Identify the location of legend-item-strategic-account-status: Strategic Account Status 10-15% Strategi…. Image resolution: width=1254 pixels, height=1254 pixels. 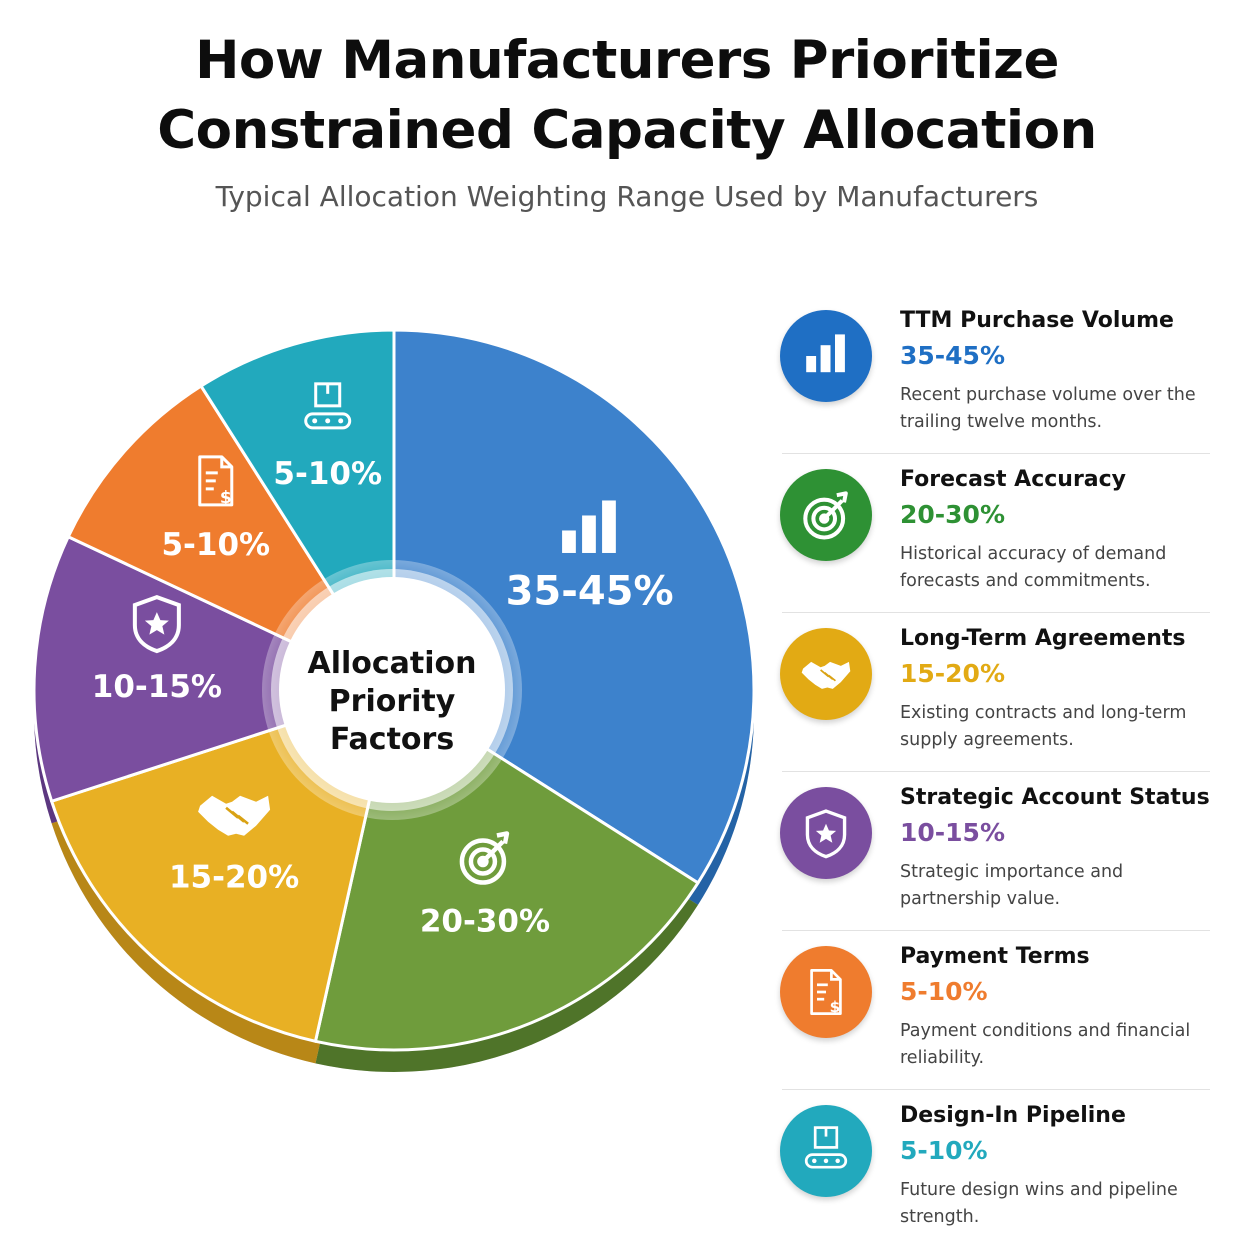
(996, 853).